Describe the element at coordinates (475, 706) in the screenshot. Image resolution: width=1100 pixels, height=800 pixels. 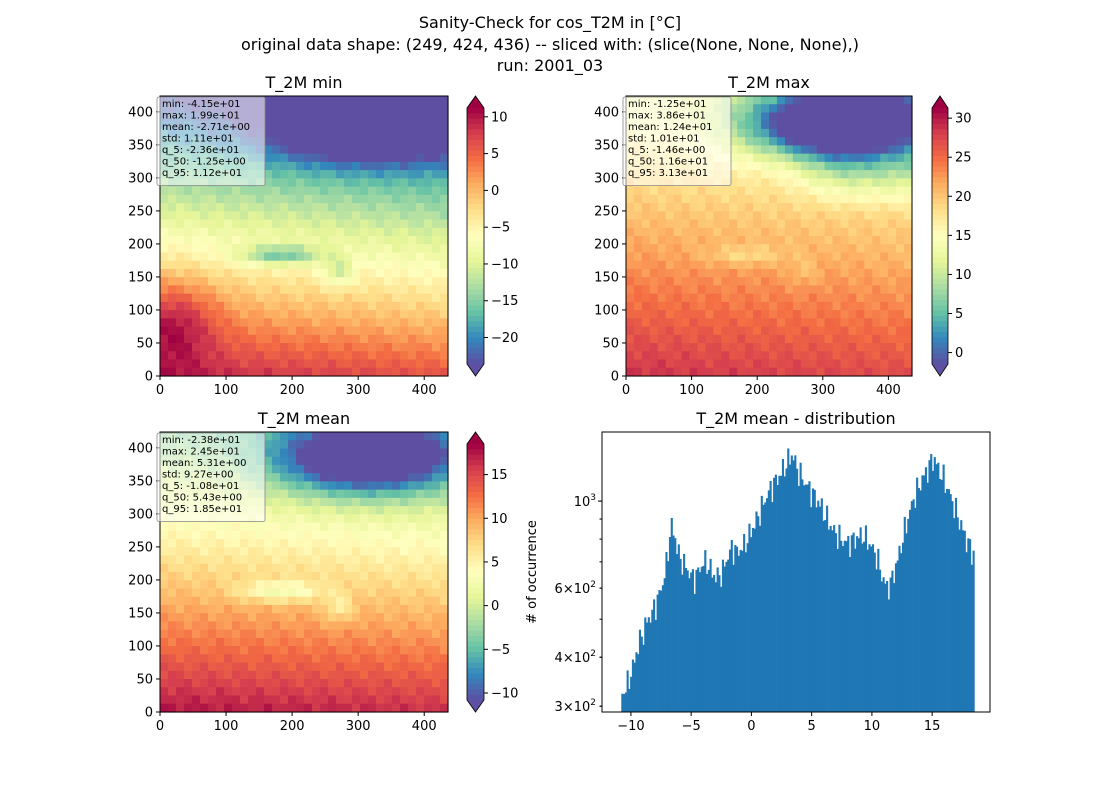
I see `colorbar-extend-bottom` at that location.